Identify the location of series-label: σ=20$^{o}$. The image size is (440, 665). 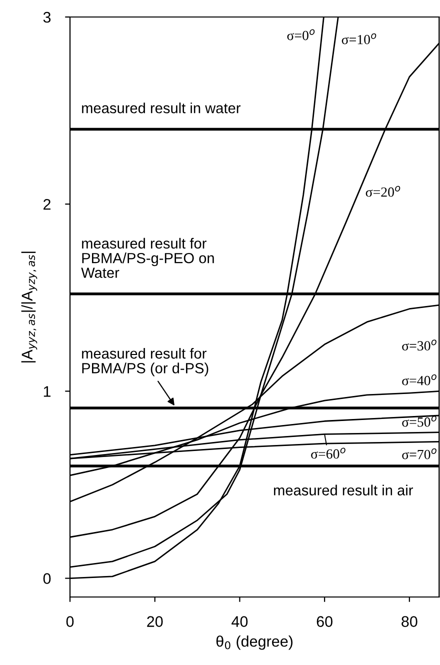
(383, 191).